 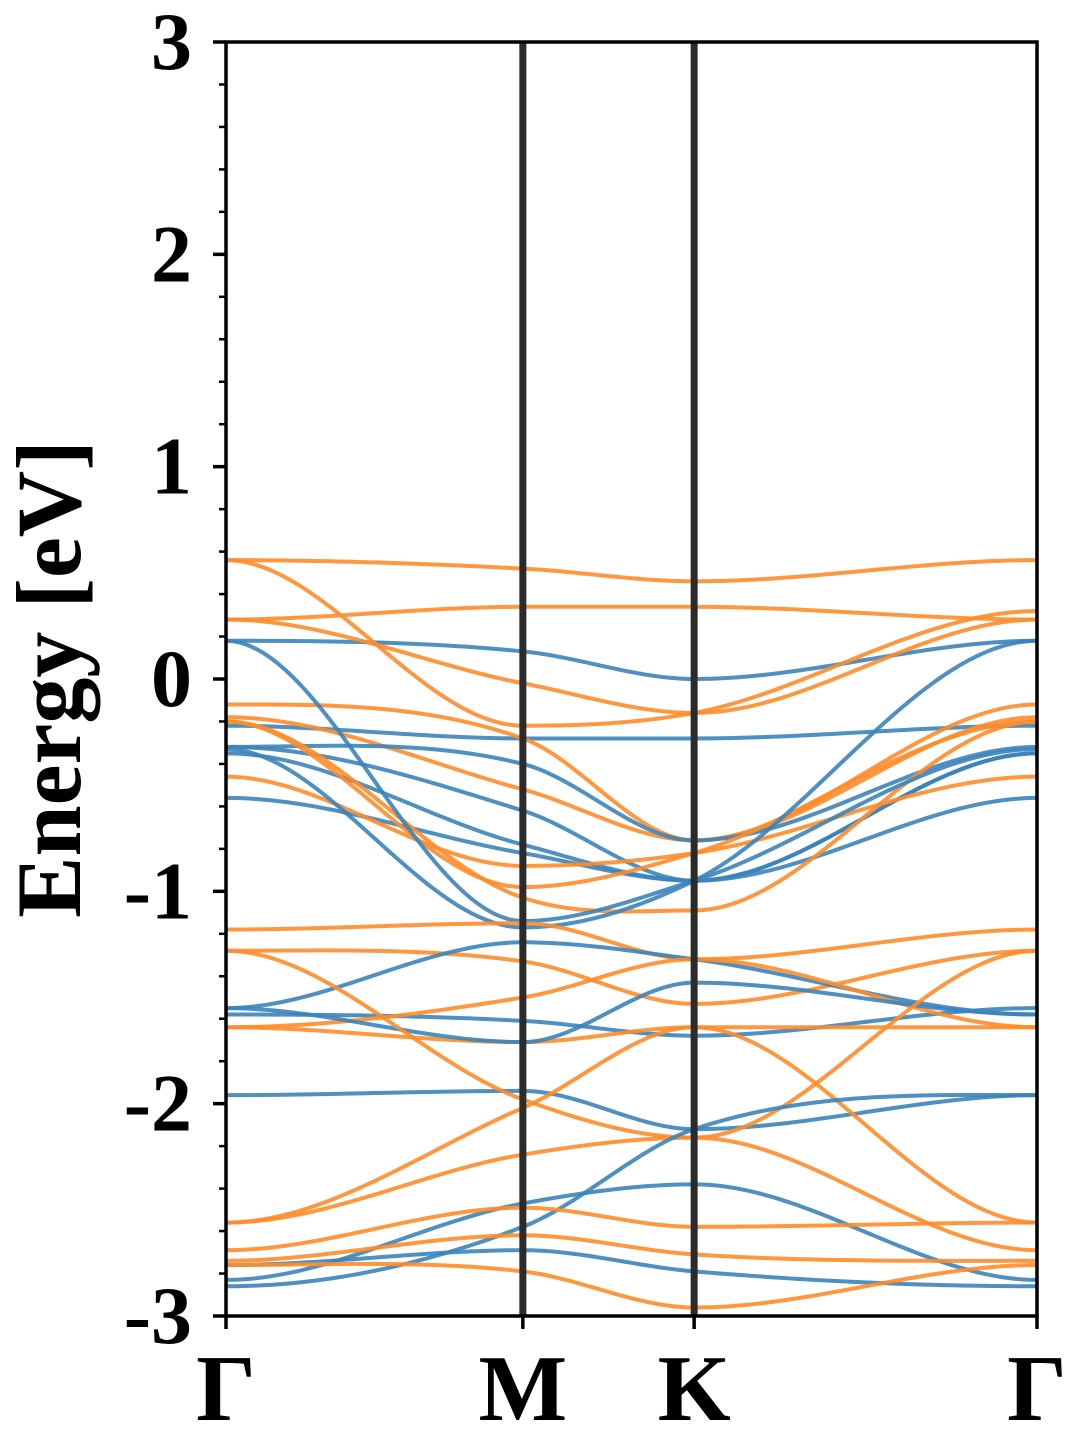 I want to click on y-tick-label: 1, so click(x=171, y=466).